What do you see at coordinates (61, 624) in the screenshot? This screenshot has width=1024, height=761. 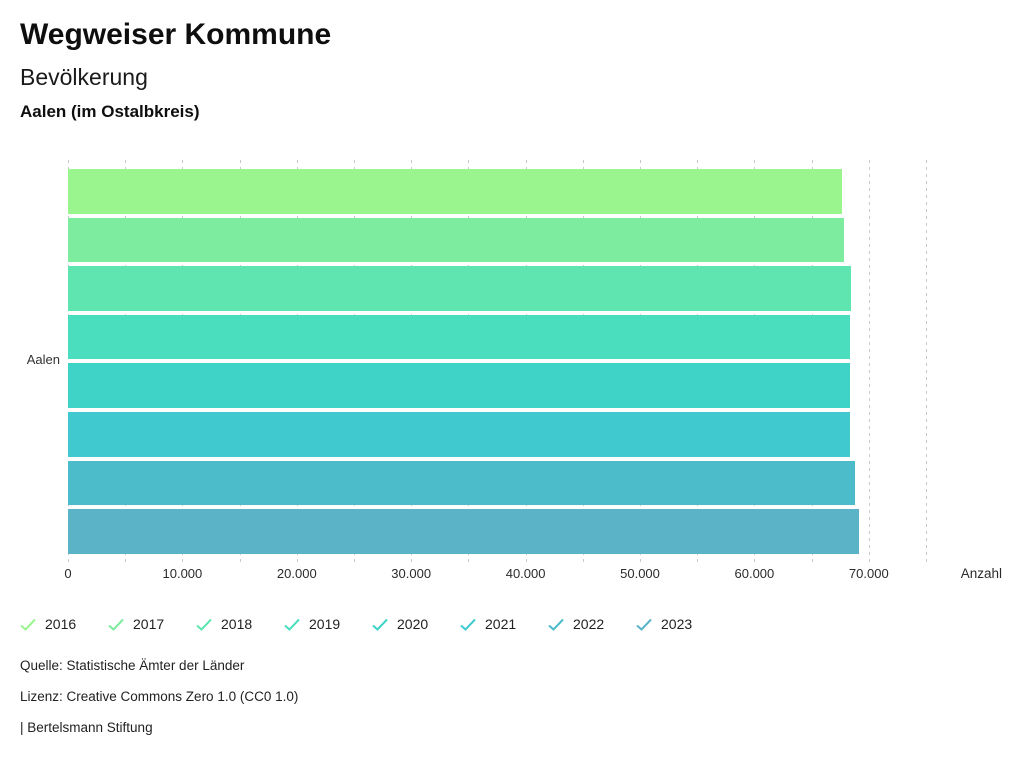 I see `legend-label: 2016` at bounding box center [61, 624].